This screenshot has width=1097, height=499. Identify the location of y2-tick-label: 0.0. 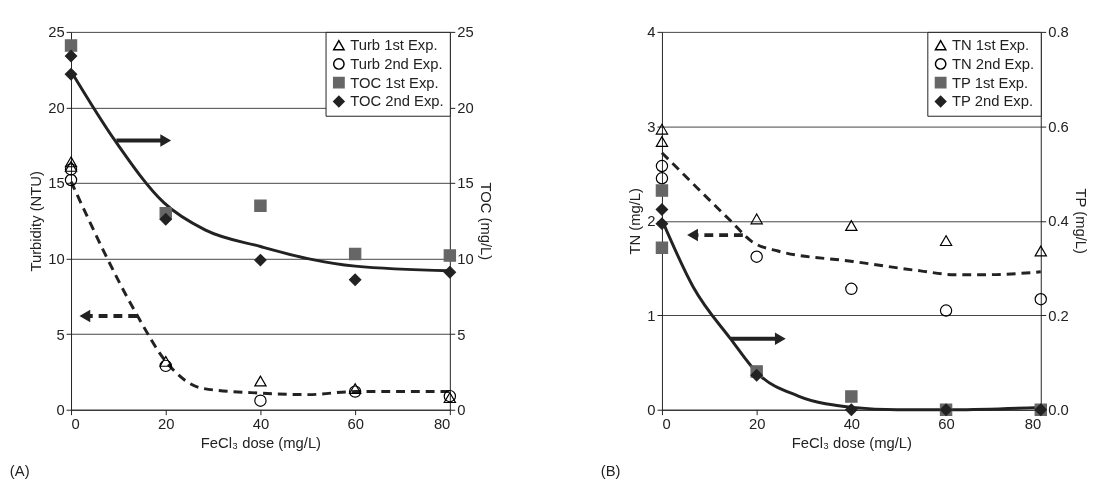
(1058, 410).